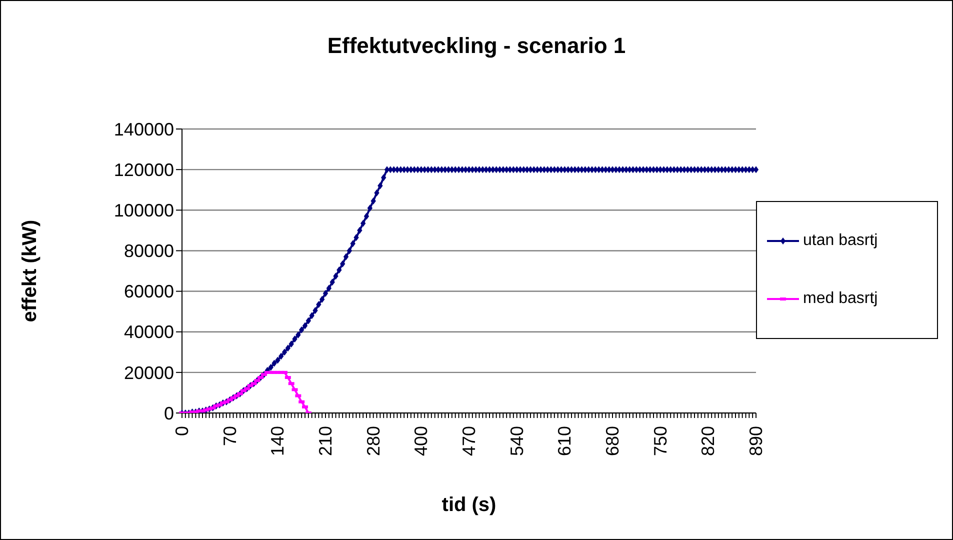 Image resolution: width=953 pixels, height=540 pixels. Describe the element at coordinates (230, 436) in the screenshot. I see `x-tick-label: 70` at that location.